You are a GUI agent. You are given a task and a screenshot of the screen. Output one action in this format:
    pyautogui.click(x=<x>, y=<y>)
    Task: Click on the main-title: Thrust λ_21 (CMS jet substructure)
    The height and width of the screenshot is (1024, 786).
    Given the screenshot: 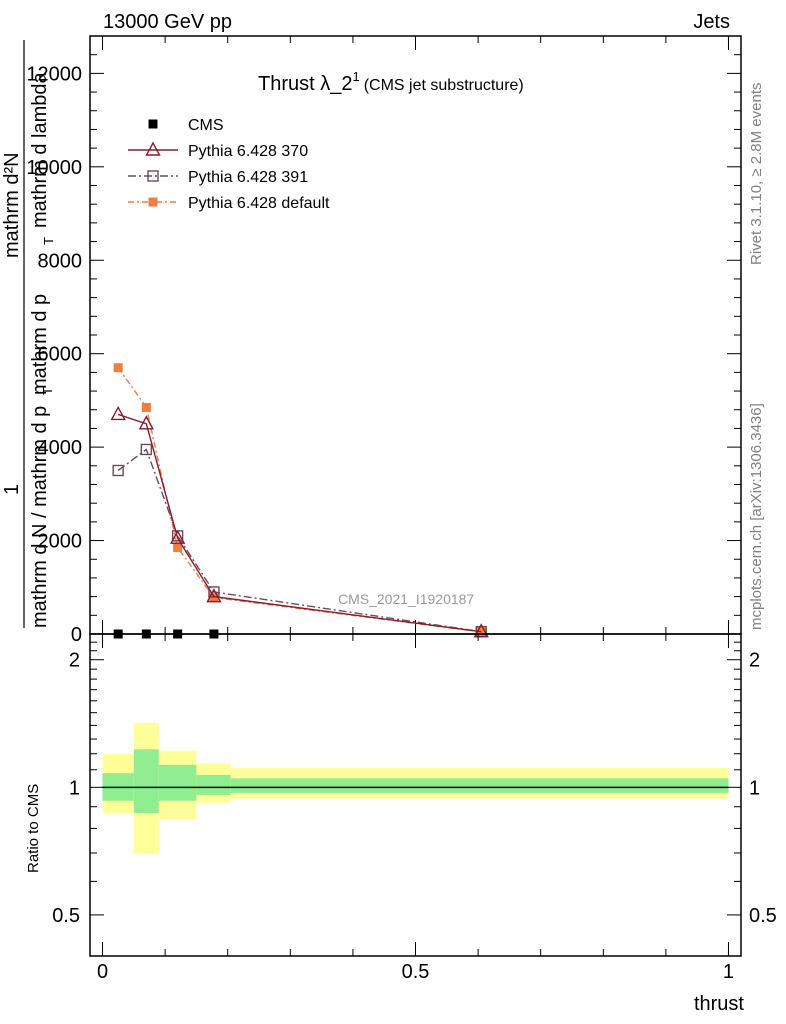 What is the action you would take?
    pyautogui.click(x=391, y=82)
    